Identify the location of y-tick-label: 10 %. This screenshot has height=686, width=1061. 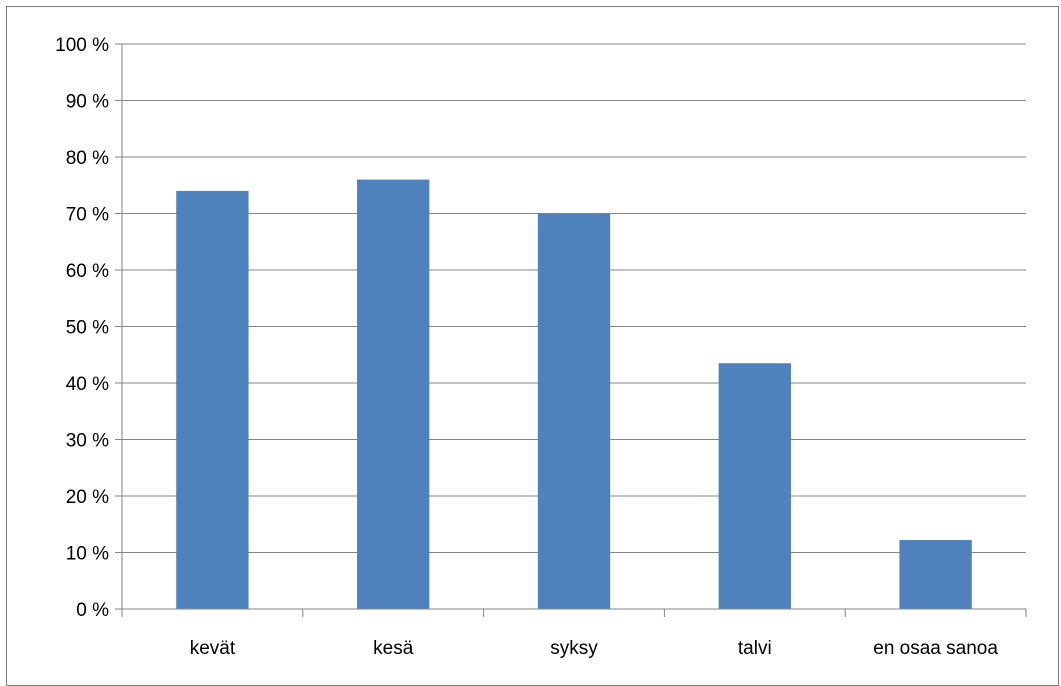
(87, 554).